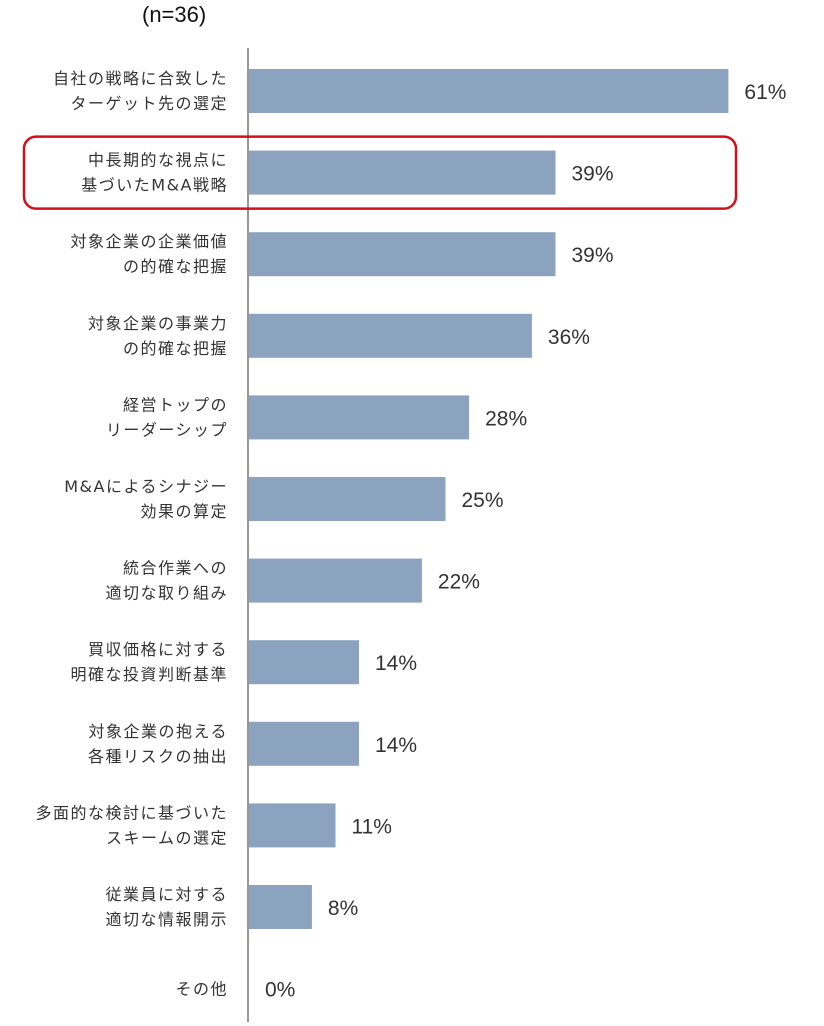  Describe the element at coordinates (149, 674) in the screenshot. I see `category-label-8-line-2: 明確な投資判断基準` at that location.